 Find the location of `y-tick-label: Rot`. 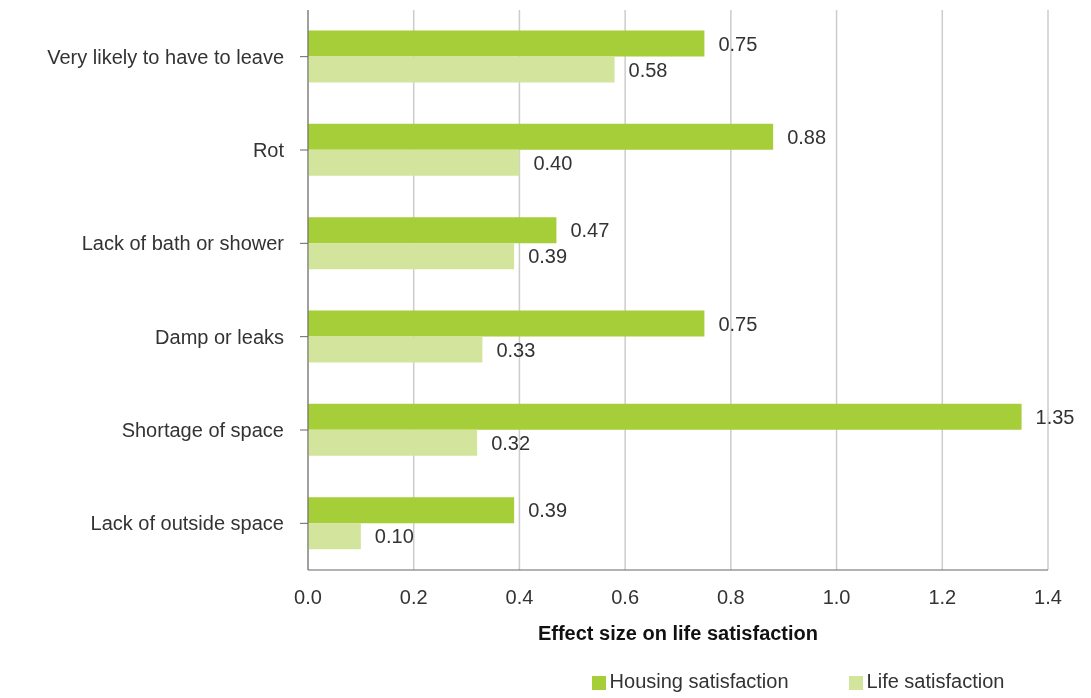

y-tick-label: Rot is located at coordinates (268, 150).